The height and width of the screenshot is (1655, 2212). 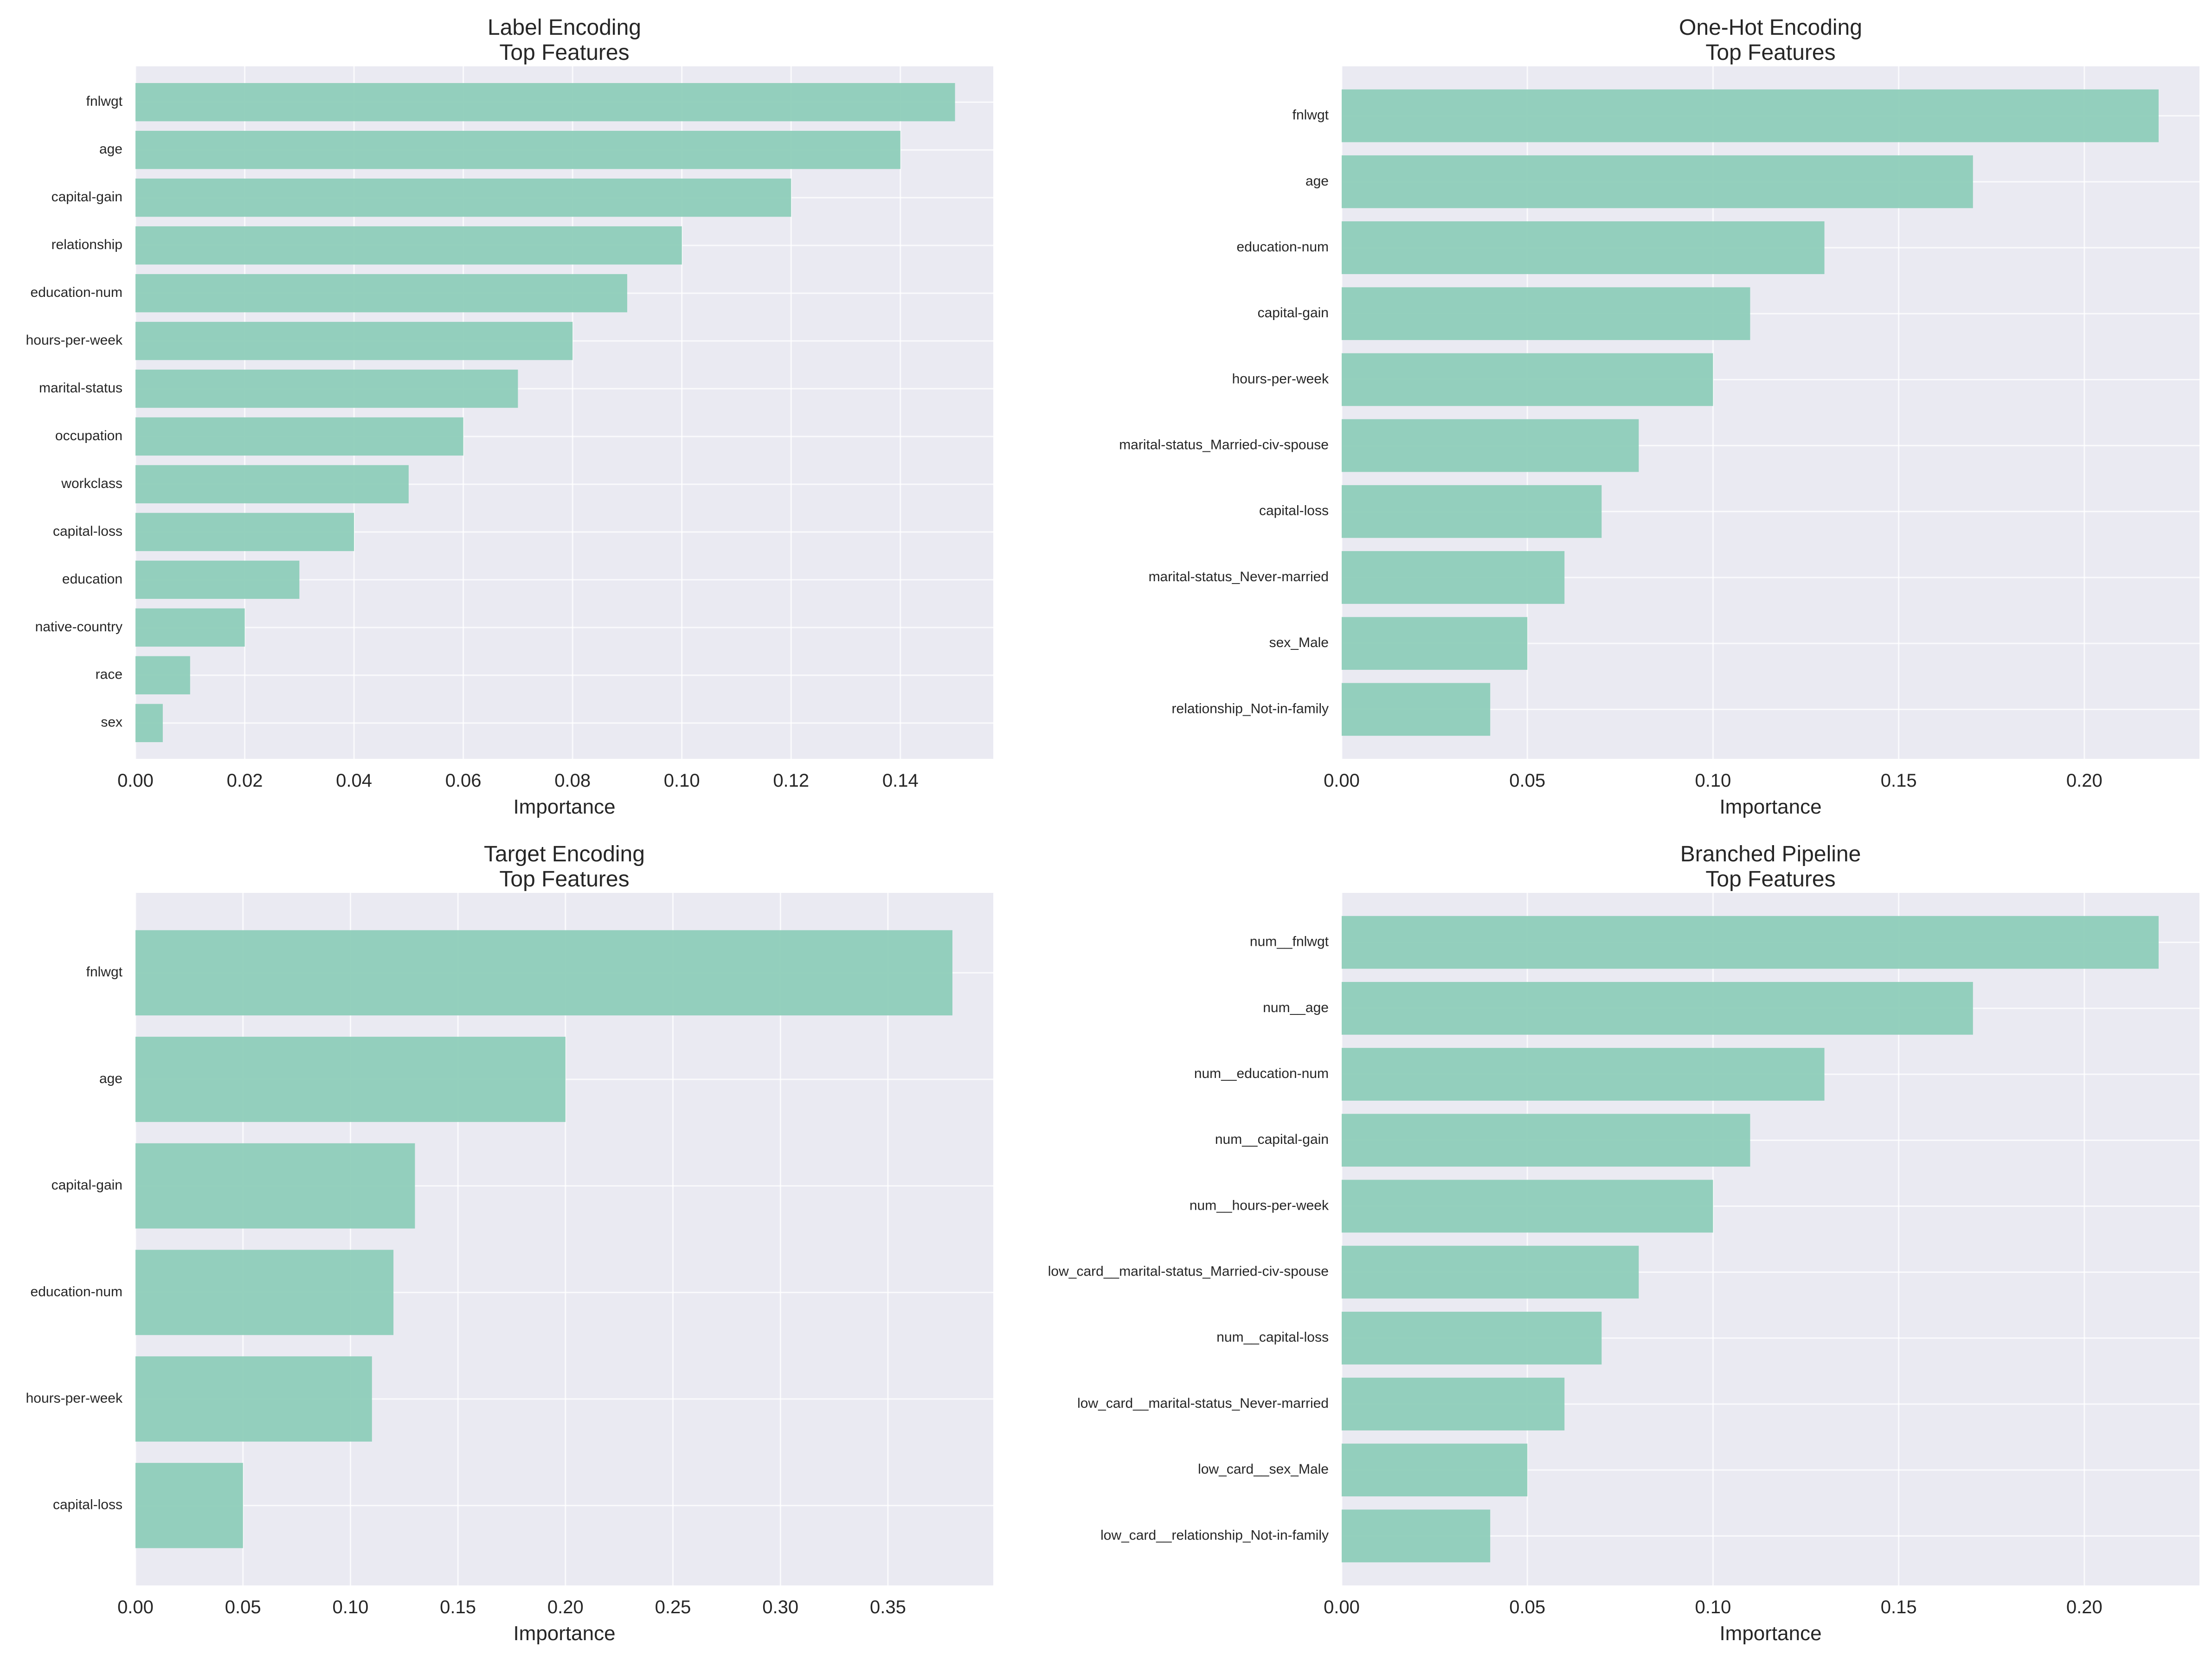 I want to click on y-tick-label: education-num, so click(x=76, y=292).